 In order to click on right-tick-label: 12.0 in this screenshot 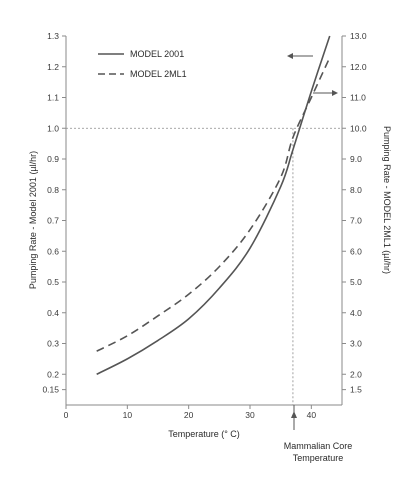, I will do `click(358, 67)`.